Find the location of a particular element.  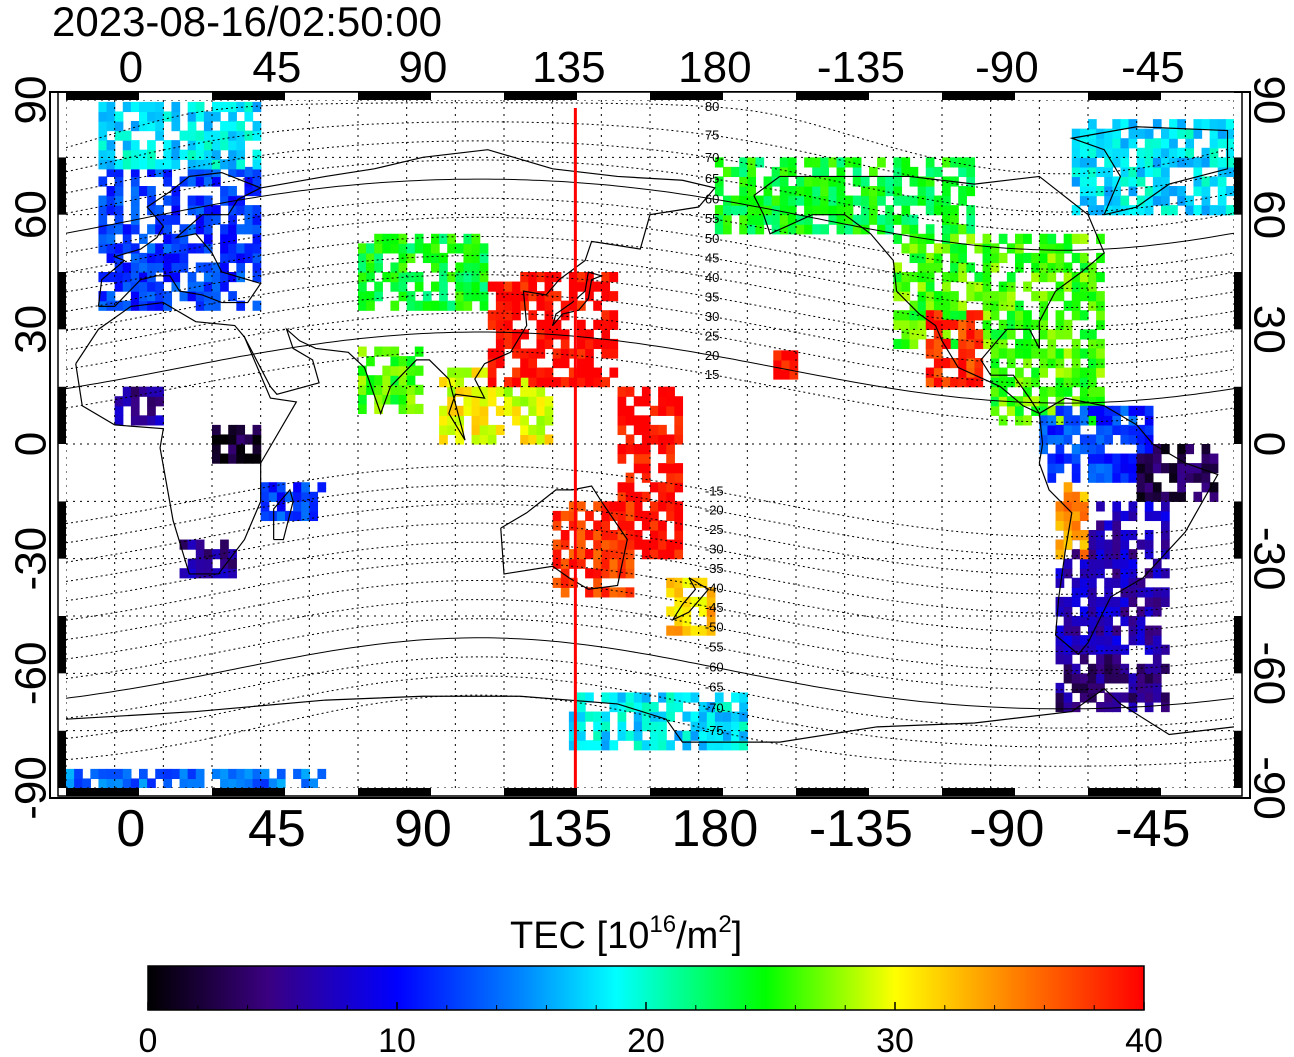

right-border-segment is located at coordinates (1238, 186).